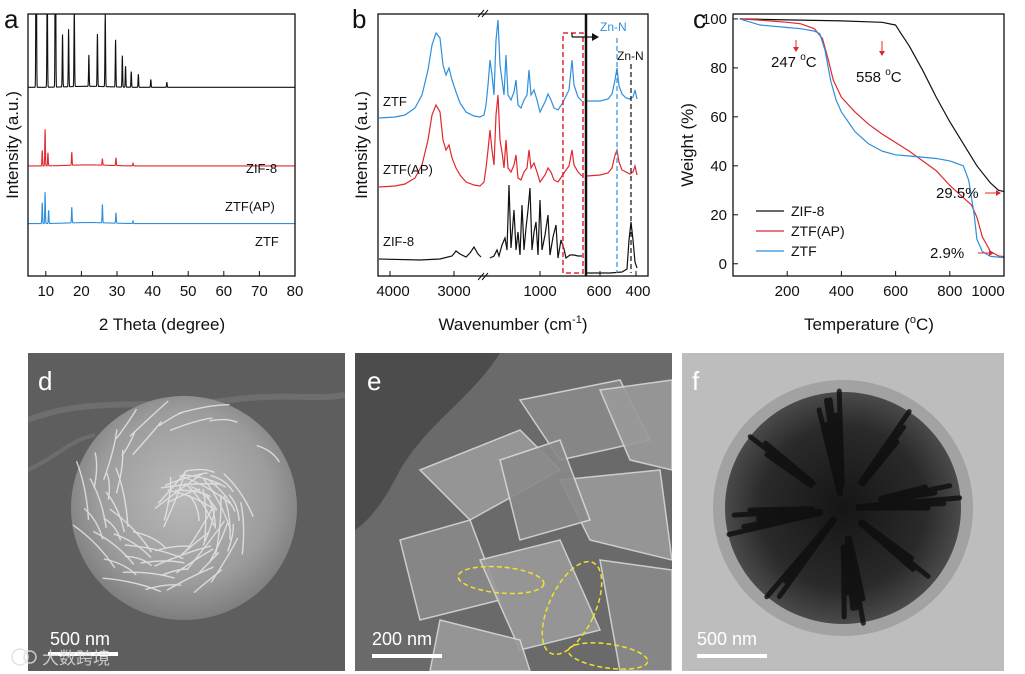  Describe the element at coordinates (184, 508) in the screenshot. I see `microsphere-d` at that location.